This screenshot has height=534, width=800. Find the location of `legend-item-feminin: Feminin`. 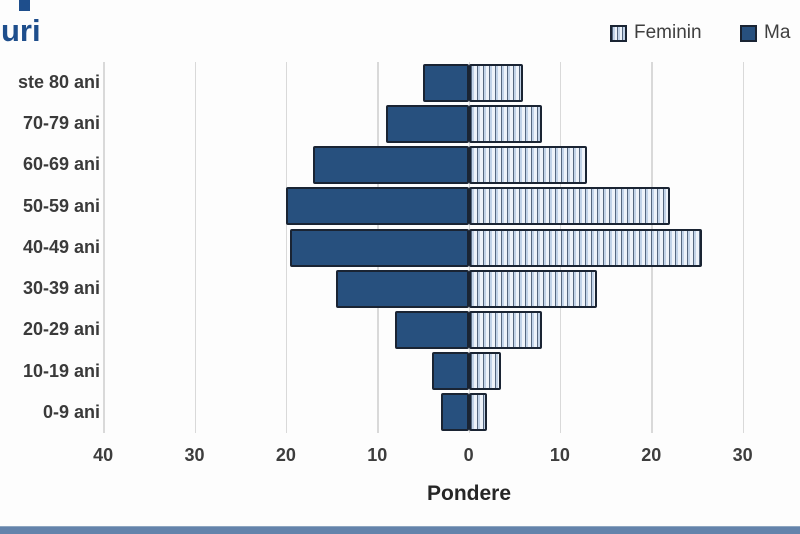

legend-item-feminin: Feminin is located at coordinates (656, 33).